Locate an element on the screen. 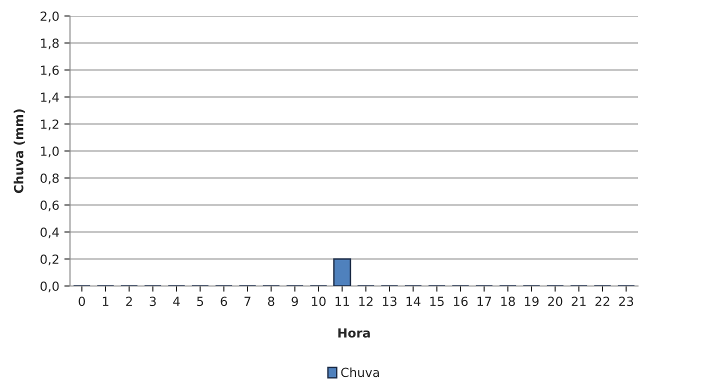 The image size is (704, 388). x-tick-label: 17 is located at coordinates (485, 301).